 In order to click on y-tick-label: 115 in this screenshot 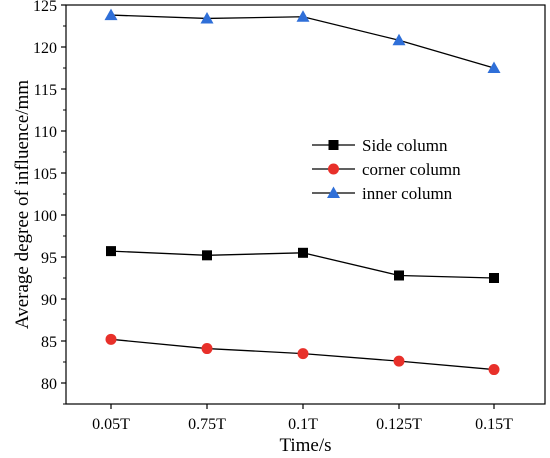, I will do `click(45, 90)`.